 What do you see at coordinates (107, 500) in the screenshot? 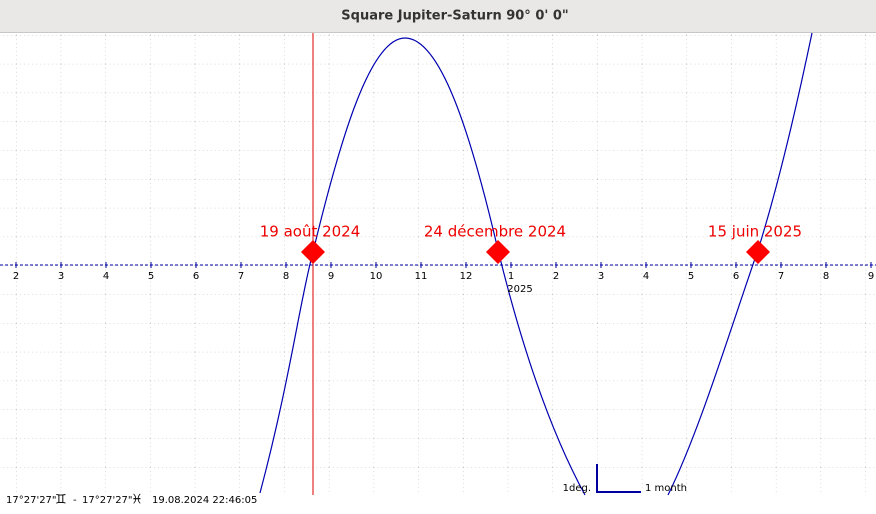
I see `status-position-2: 17°27'27"` at bounding box center [107, 500].